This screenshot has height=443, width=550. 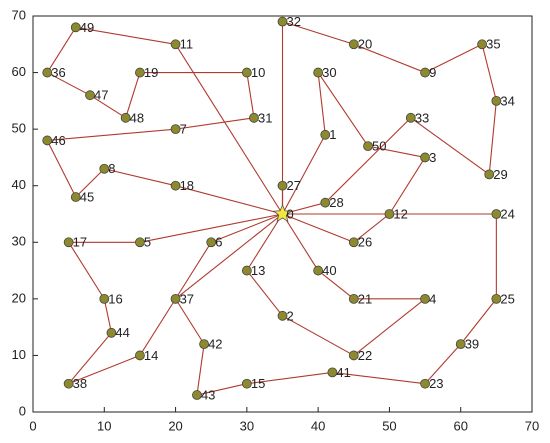 What do you see at coordinates (379, 146) in the screenshot?
I see `node-label: 50` at bounding box center [379, 146].